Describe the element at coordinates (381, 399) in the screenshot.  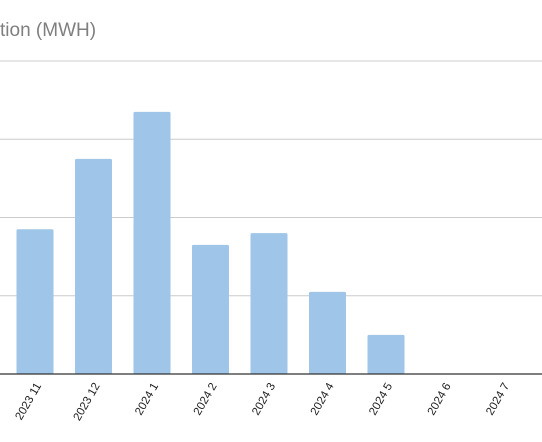
I see `x-tick-label: 2024 5` at that location.